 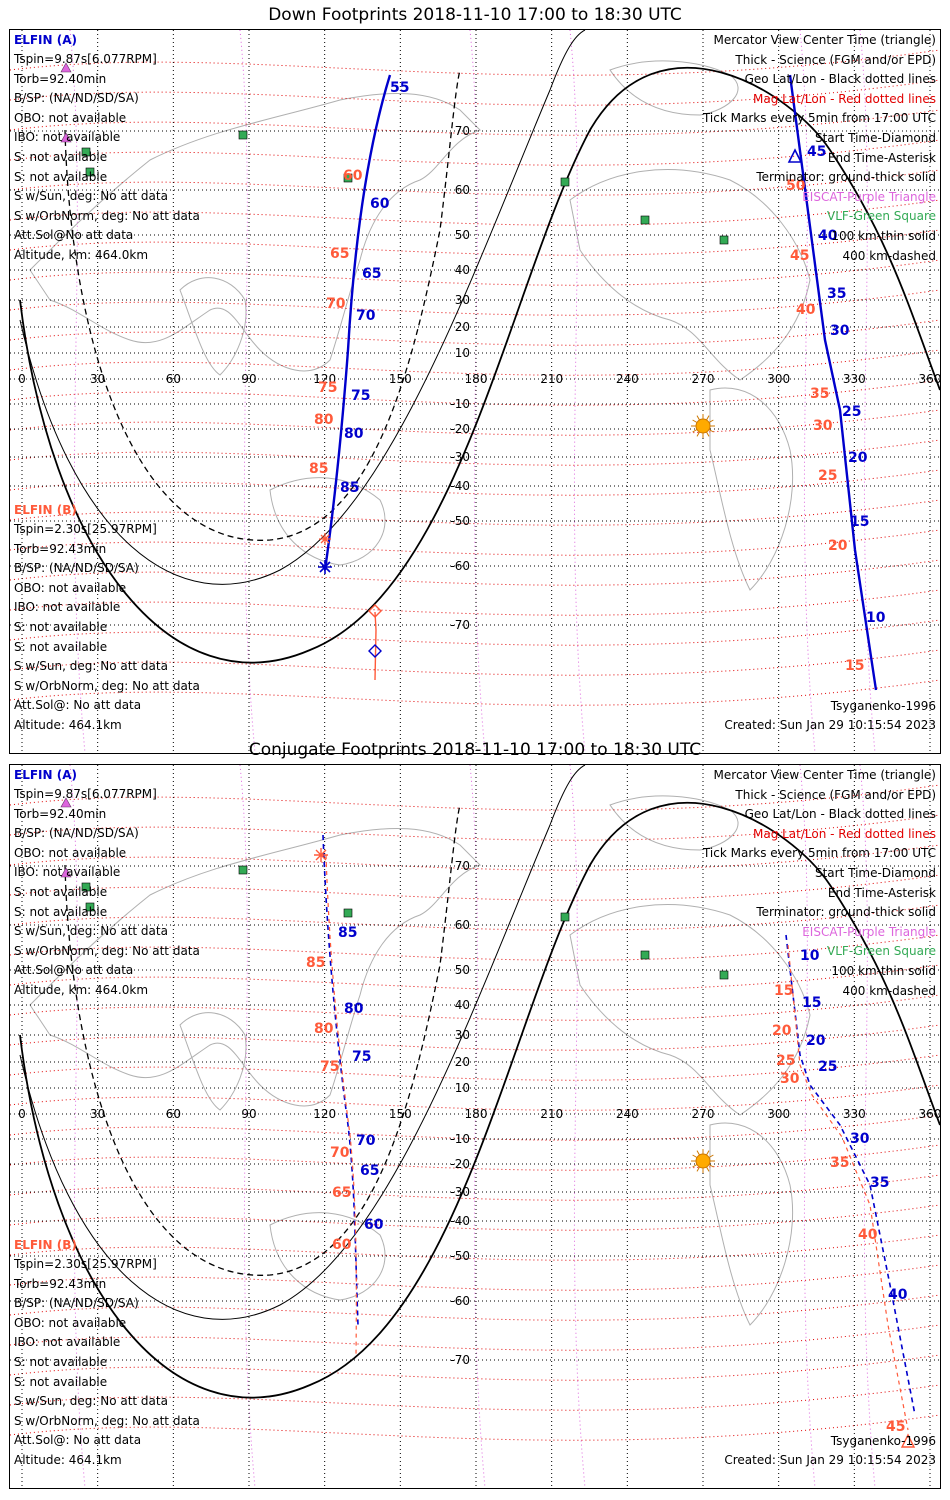 What do you see at coordinates (854, 666) in the screenshot?
I see `elfin-b-track-label: 15` at bounding box center [854, 666].